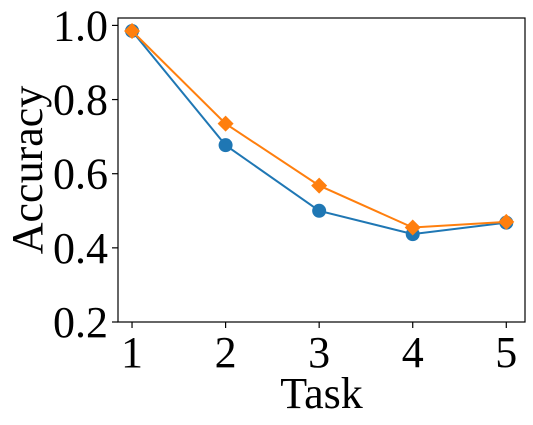  What do you see at coordinates (80, 322) in the screenshot?
I see `y-tick-label: 0.2` at bounding box center [80, 322].